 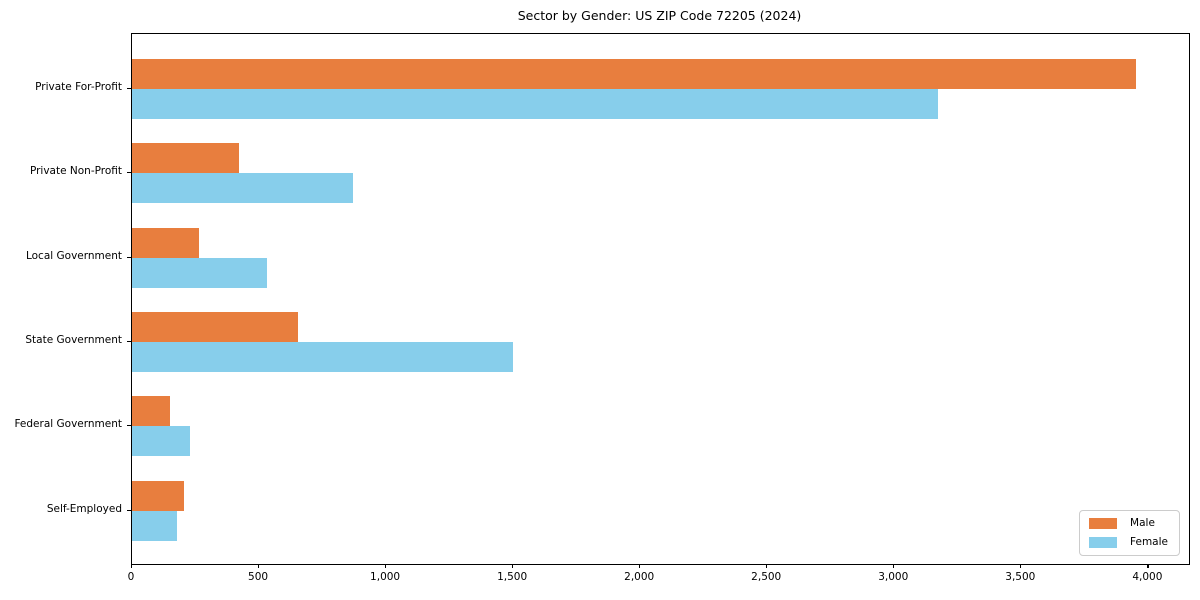 I want to click on x-tick-label: 1,000, so click(x=385, y=577).